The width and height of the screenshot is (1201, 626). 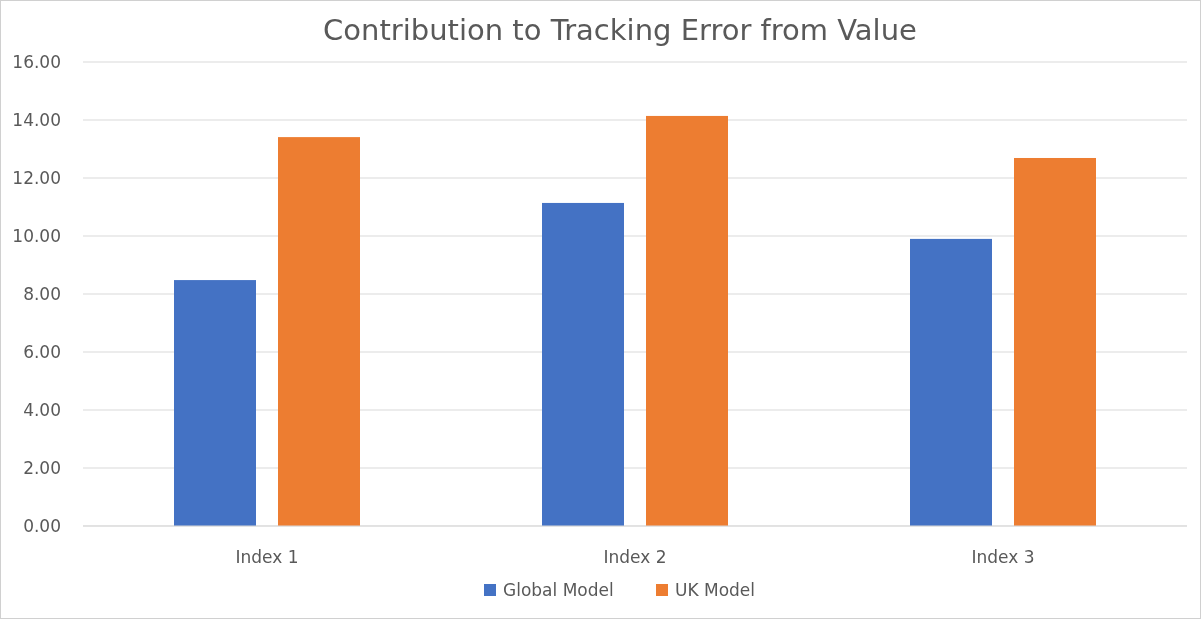 I want to click on y-tick-label: 8.00, so click(x=42, y=293).